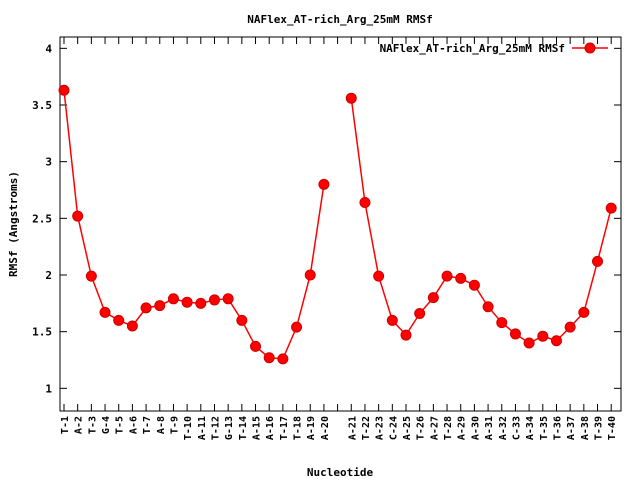 The image size is (640, 480). Describe the element at coordinates (516, 428) in the screenshot. I see `x-tick-label: C-33` at that location.